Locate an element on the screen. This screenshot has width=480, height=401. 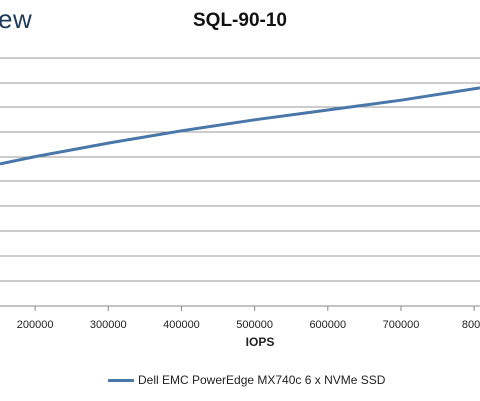
chart-title: SQL-90-10 is located at coordinates (240, 20).